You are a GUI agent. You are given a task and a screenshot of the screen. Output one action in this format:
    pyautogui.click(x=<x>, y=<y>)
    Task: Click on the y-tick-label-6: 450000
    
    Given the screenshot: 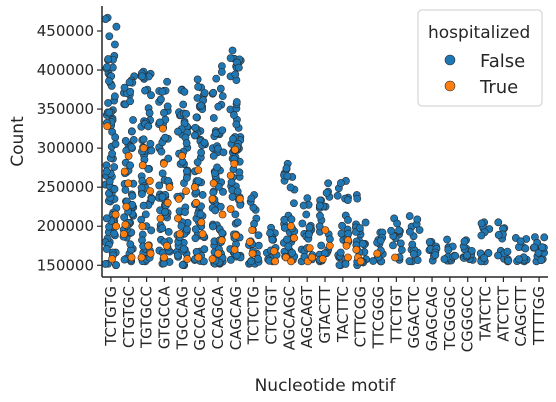 What is the action you would take?
    pyautogui.click(x=65, y=31)
    